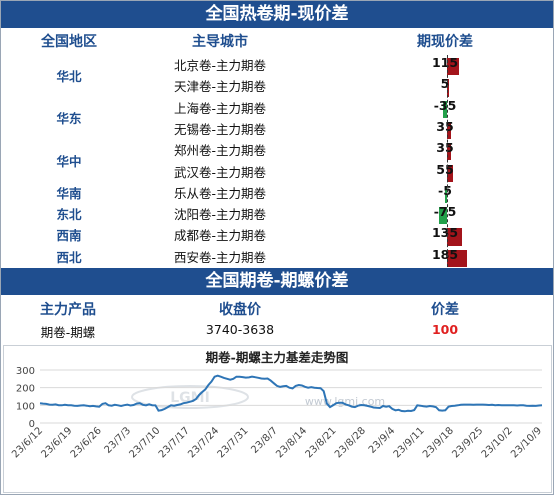 The width and height of the screenshot is (554, 495). I want to click on x-tick-label: 23/9/25, so click(467, 442).